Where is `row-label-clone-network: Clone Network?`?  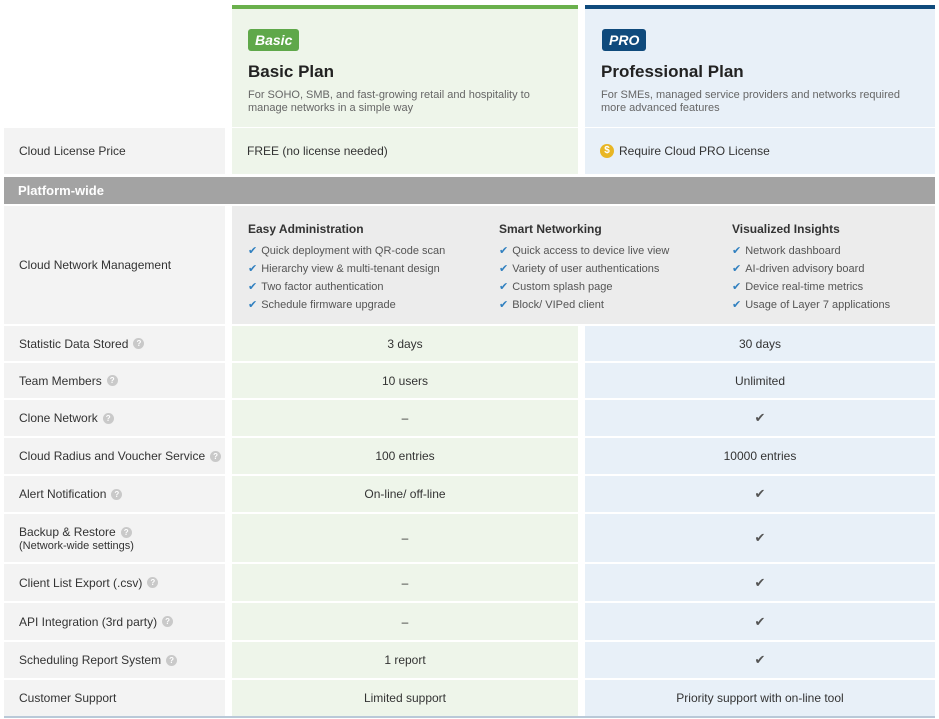 row-label-clone-network: Clone Network? is located at coordinates (114, 418).